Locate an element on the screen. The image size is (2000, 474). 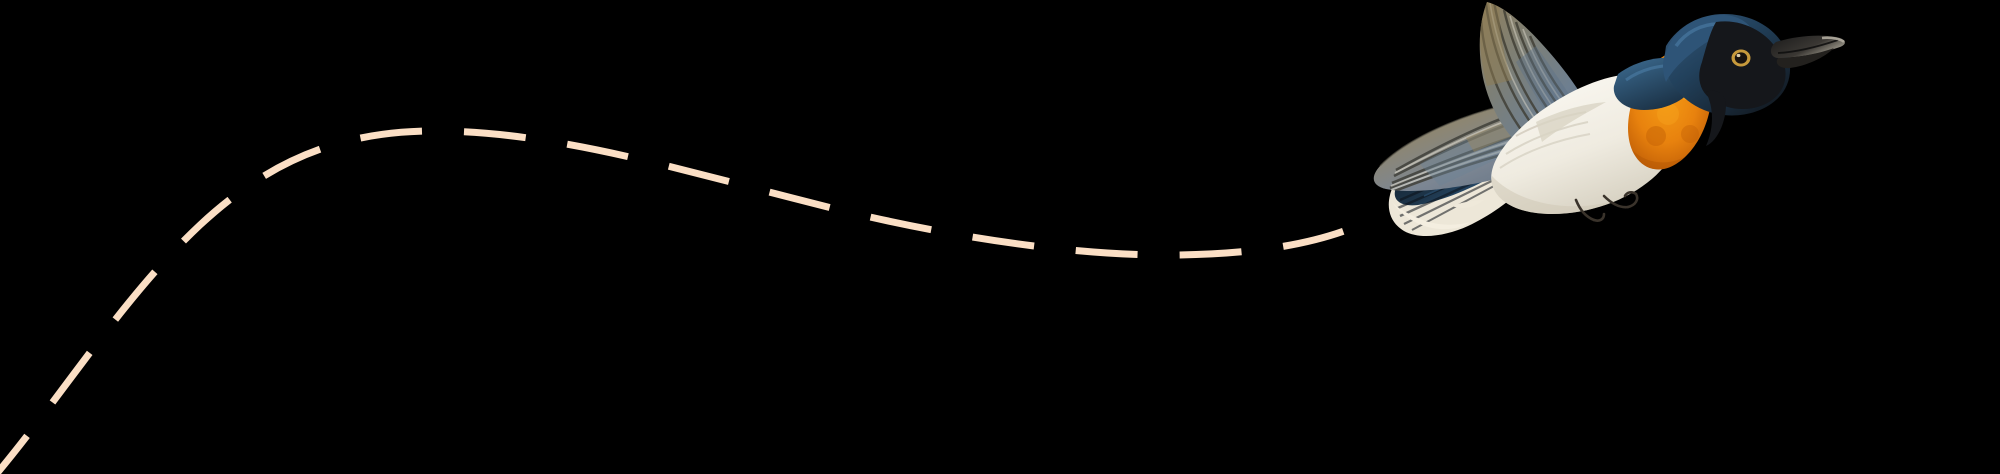
bird-beak is located at coordinates (1807, 52).